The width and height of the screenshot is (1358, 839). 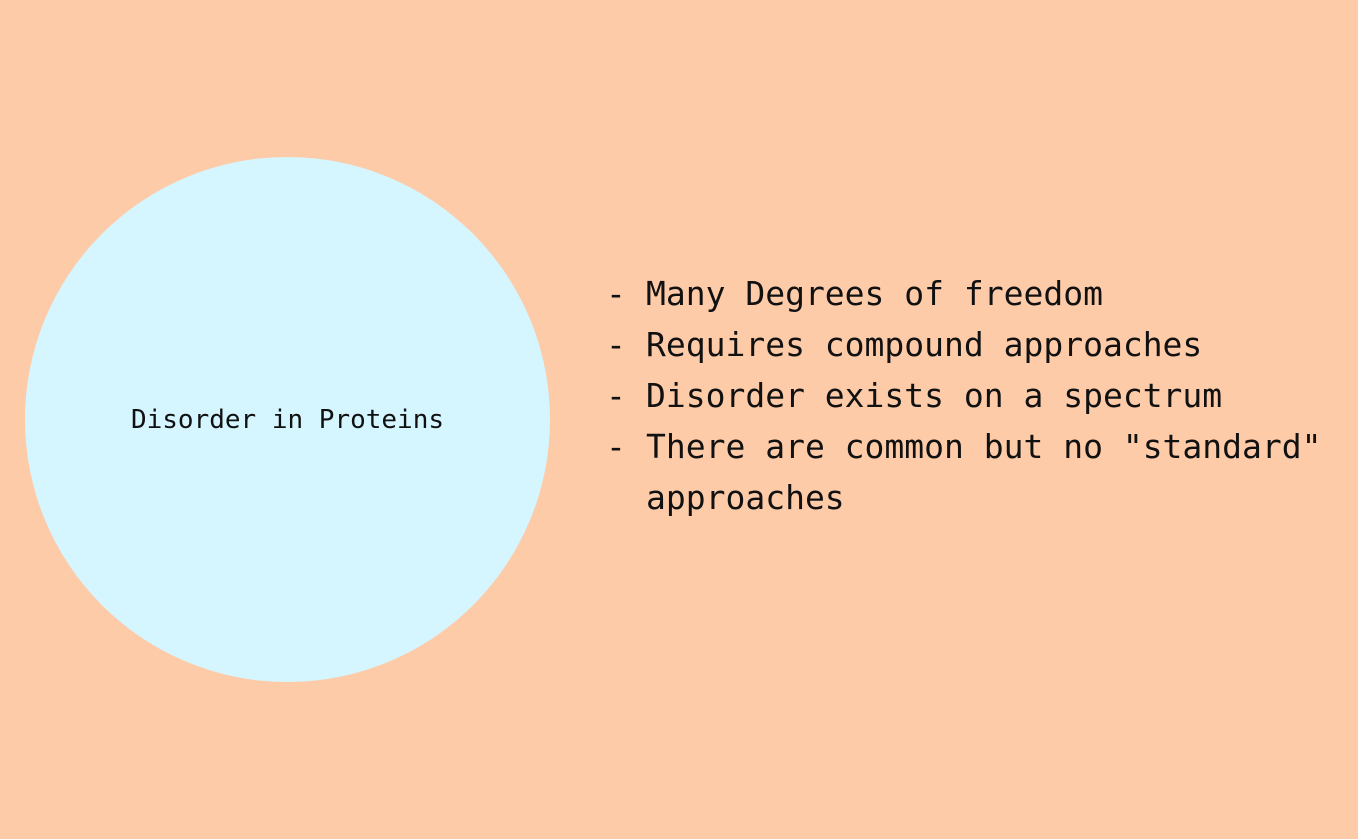 What do you see at coordinates (934, 395) in the screenshot?
I see `bullet-text: Disorder exists on a spectrum` at bounding box center [934, 395].